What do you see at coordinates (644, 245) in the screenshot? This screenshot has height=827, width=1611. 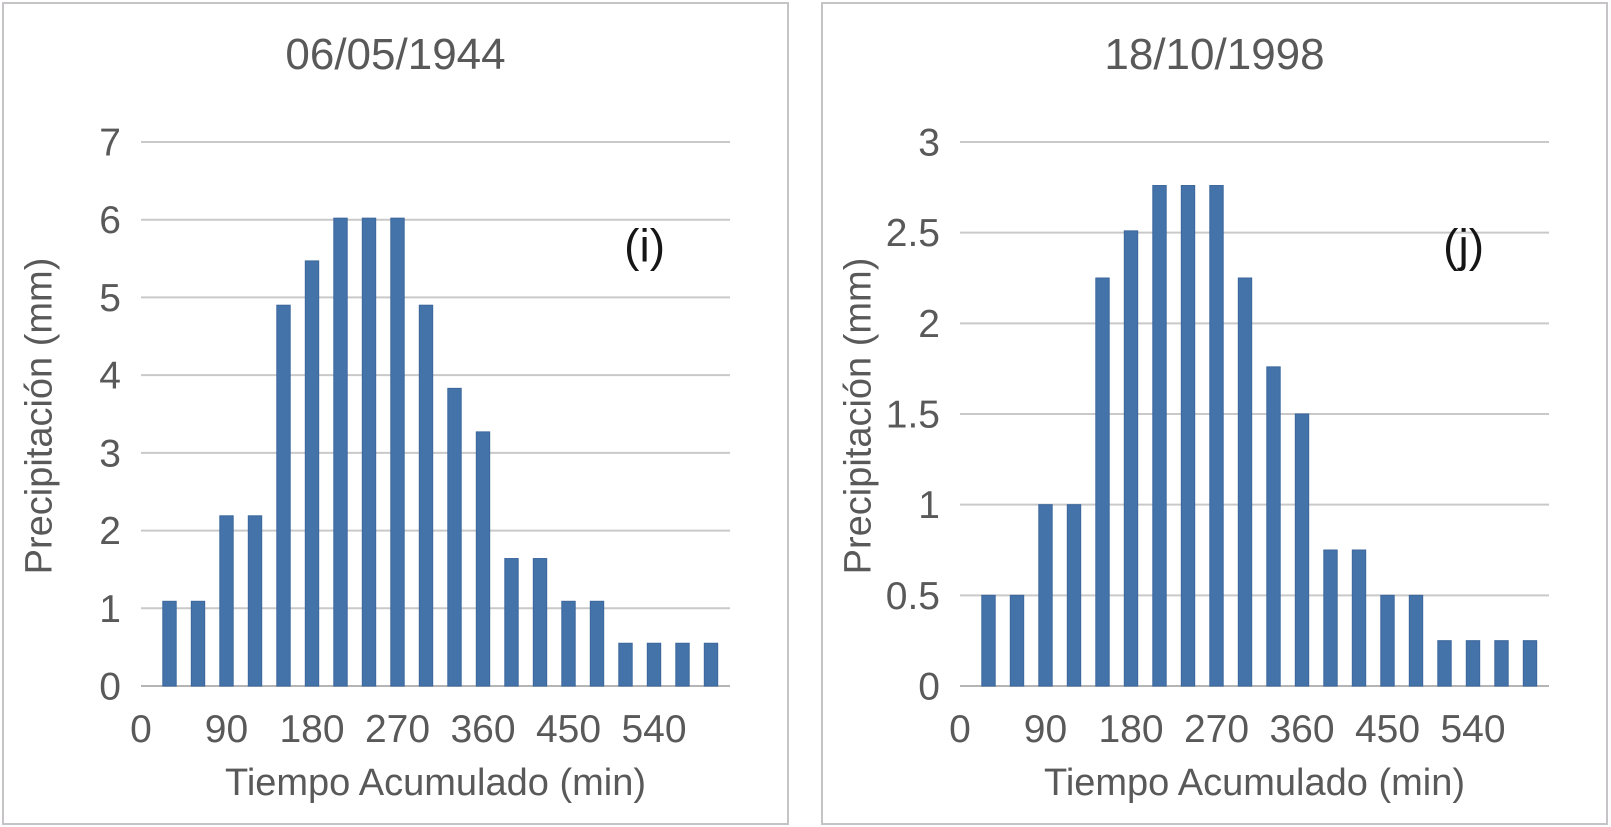 I see `annotation-label: (i)` at bounding box center [644, 245].